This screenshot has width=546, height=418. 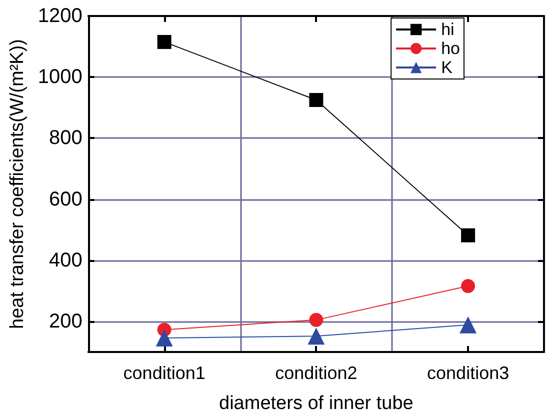 I want to click on legend-label: ho, so click(x=450, y=48).